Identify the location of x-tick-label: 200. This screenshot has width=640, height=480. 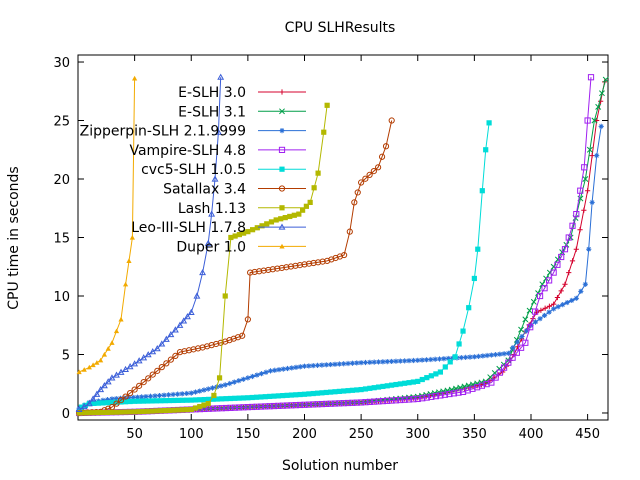
(304, 434).